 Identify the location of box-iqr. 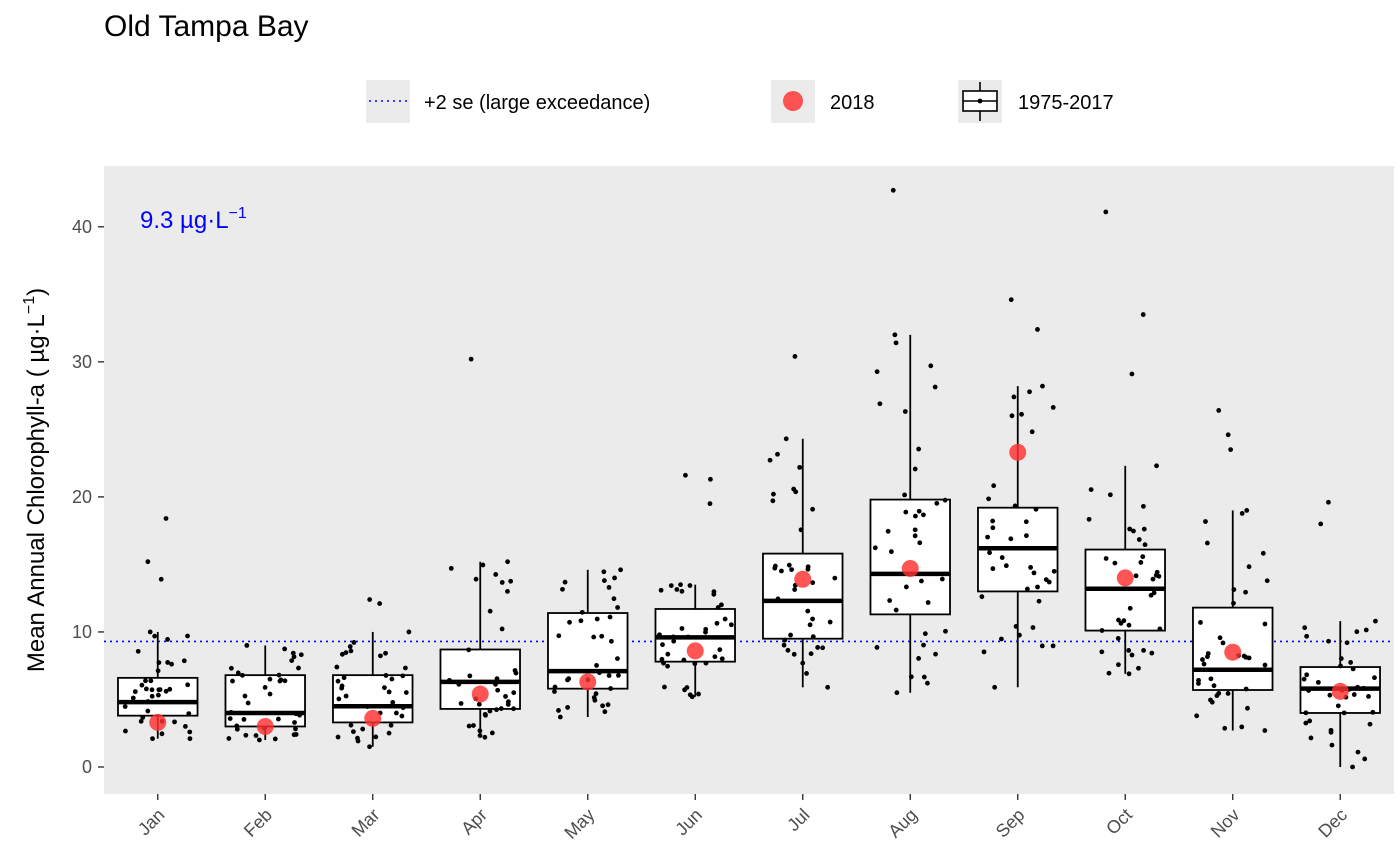
(265, 701).